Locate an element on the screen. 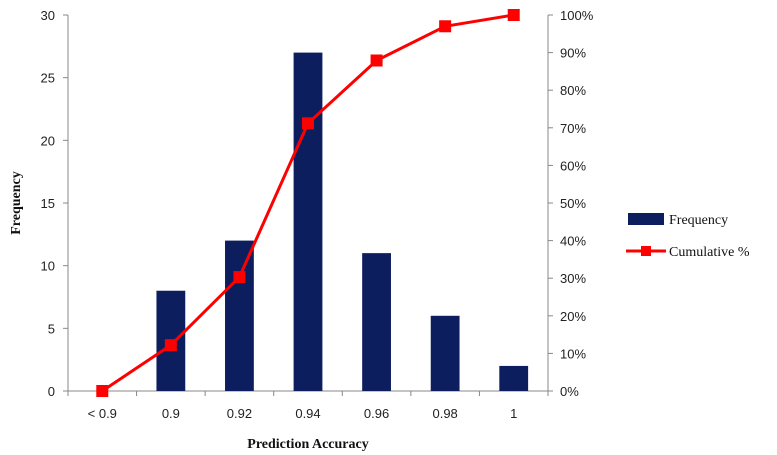  y-tick-label-right: 80% is located at coordinates (573, 90).